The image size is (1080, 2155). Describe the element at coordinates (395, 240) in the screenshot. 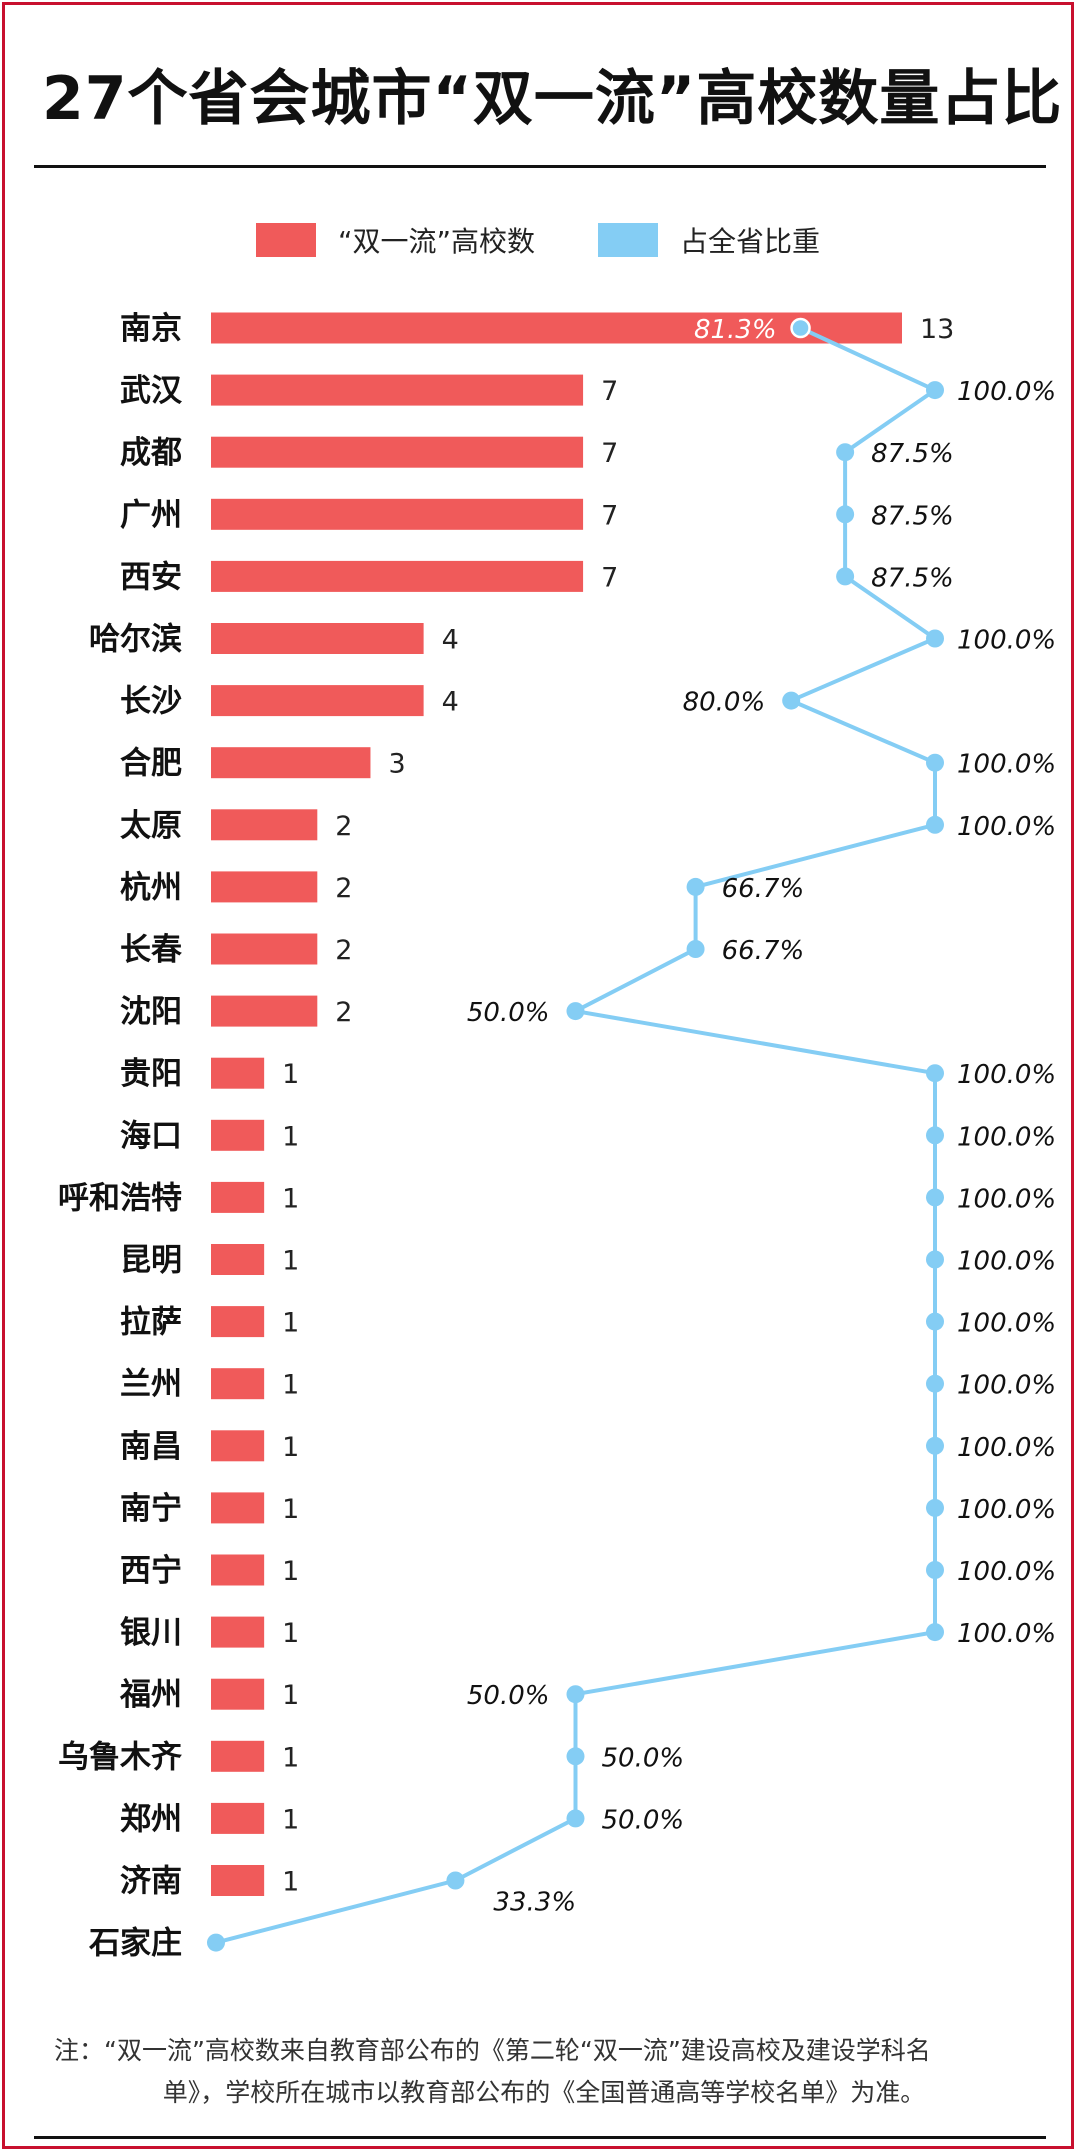

I see `legend-item-bar: “双一流”高校数` at that location.